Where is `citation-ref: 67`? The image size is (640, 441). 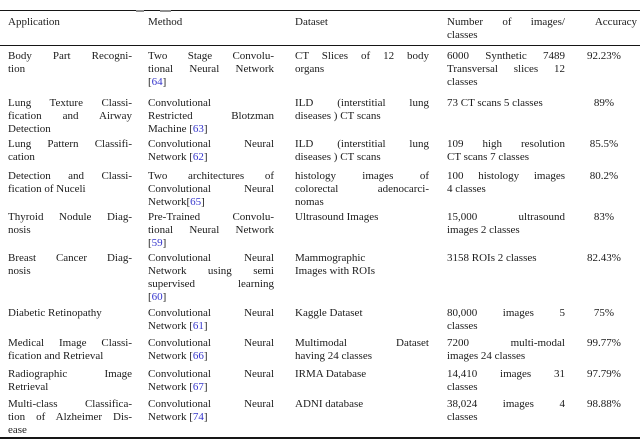 citation-ref: 67 is located at coordinates (198, 386).